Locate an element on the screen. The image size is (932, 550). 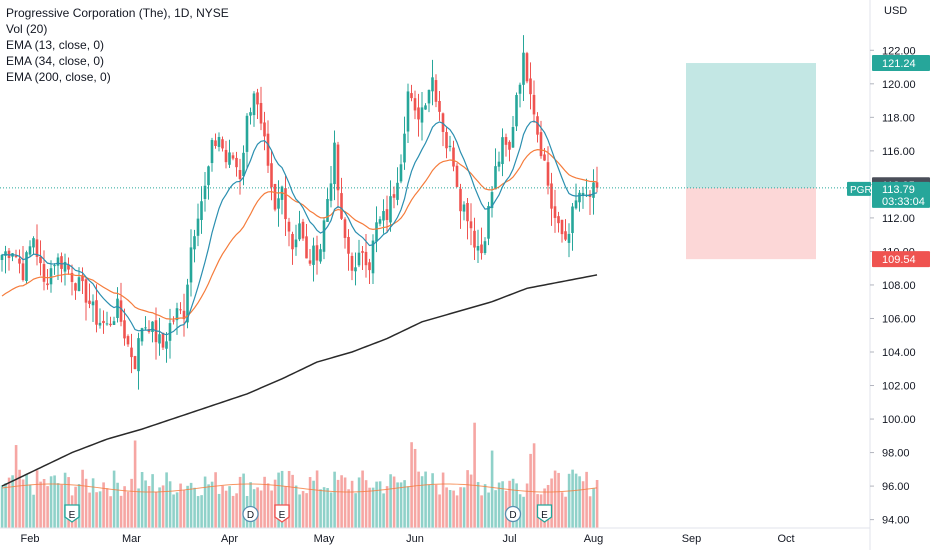
svg-text: E is located at coordinates (282, 515).